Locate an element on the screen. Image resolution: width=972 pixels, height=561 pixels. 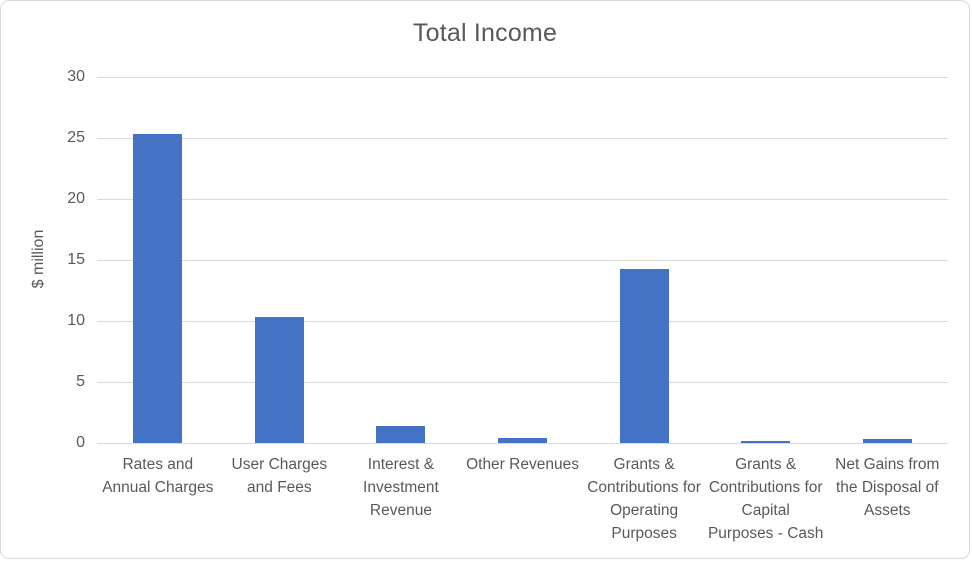
category-label-2: User Charges and Fees is located at coordinates (279, 476).